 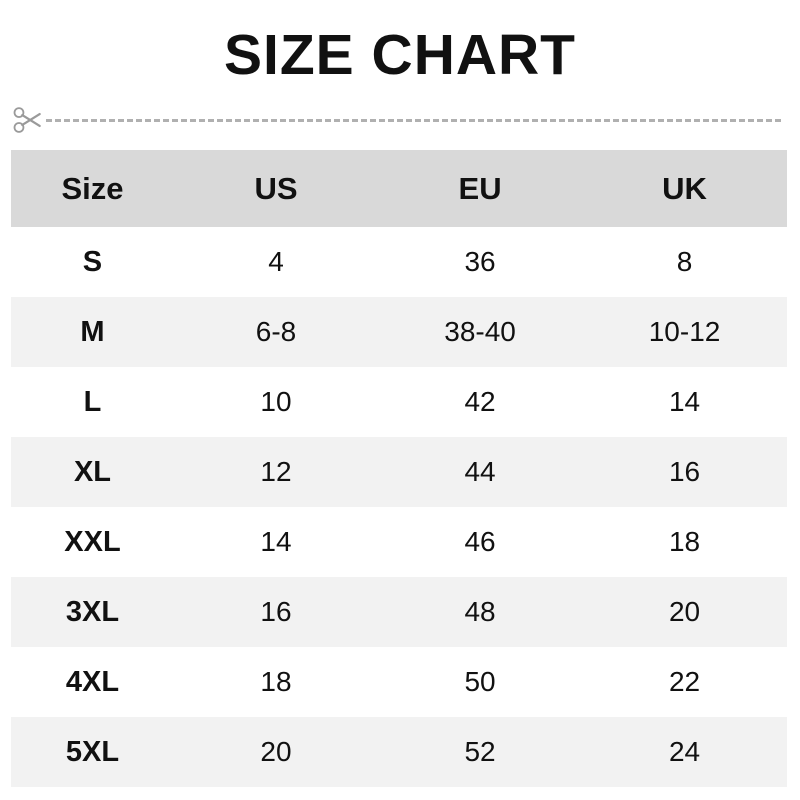 What do you see at coordinates (684, 682) in the screenshot?
I see `cell-uk: 22` at bounding box center [684, 682].